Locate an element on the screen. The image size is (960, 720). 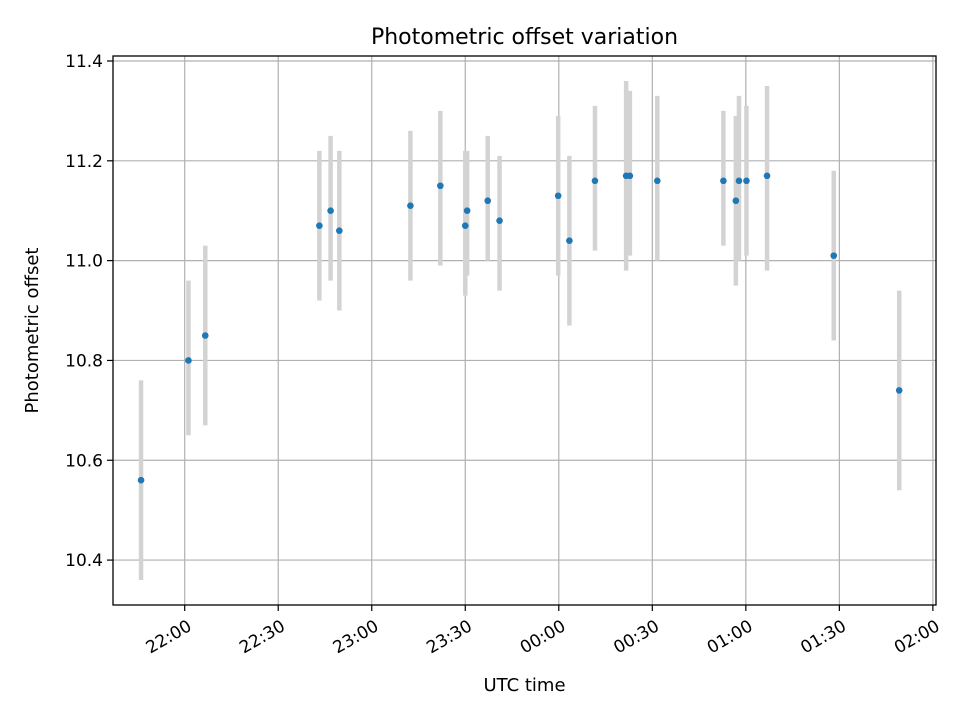
chart-title: Photometric offset variation is located at coordinates (524, 37).